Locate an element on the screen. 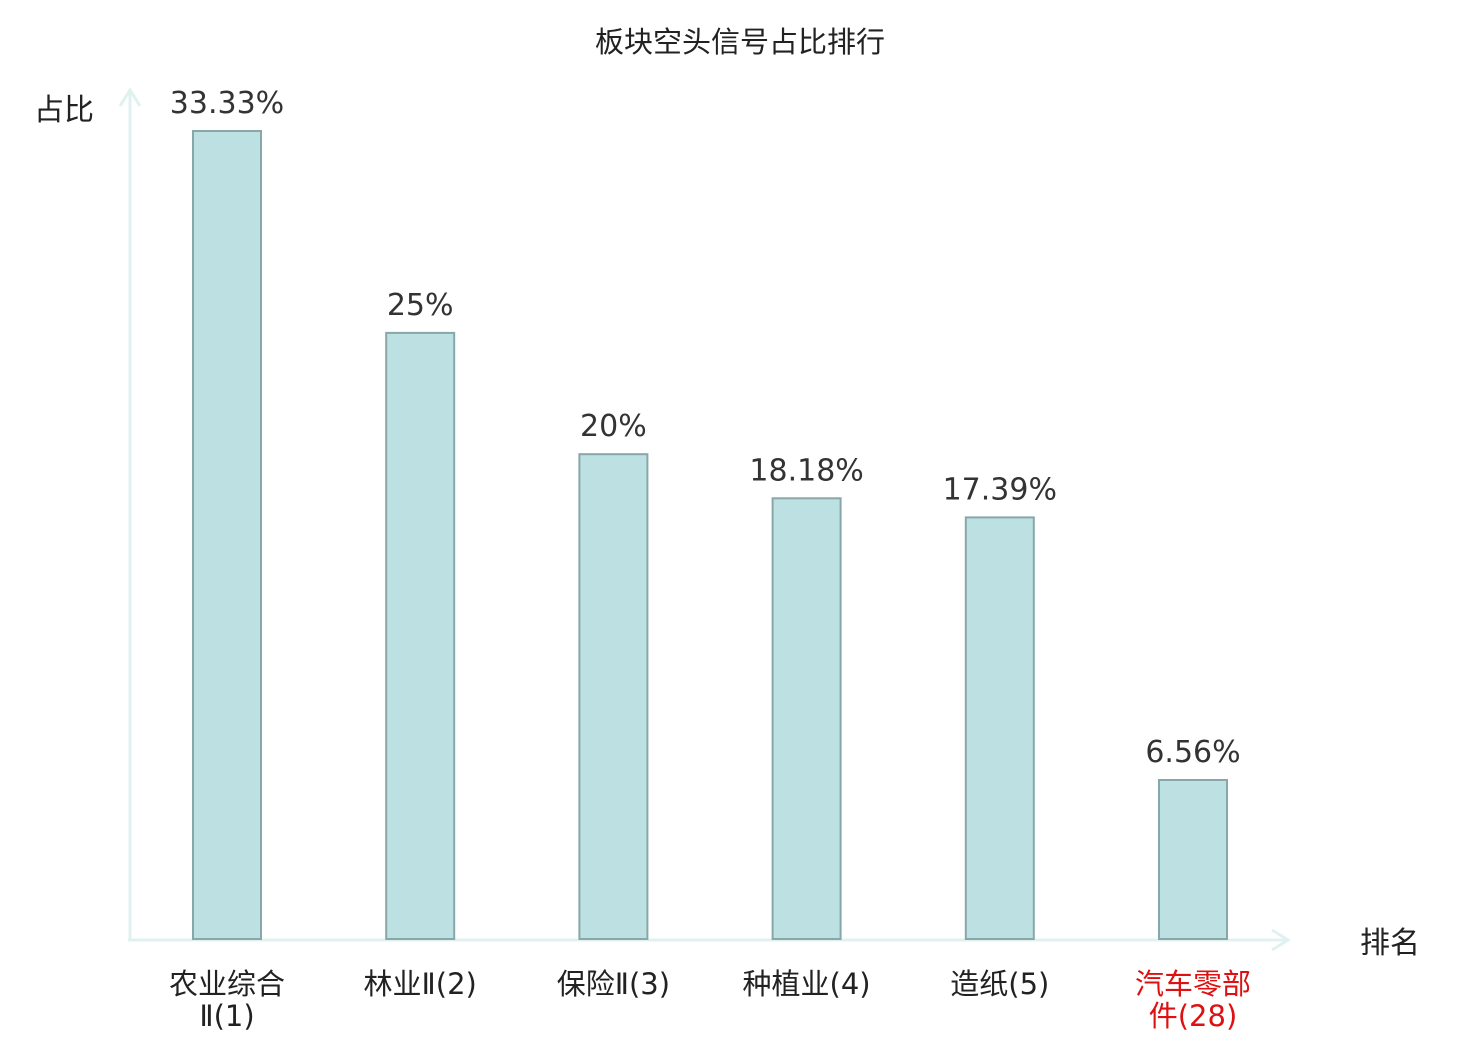  category-label-2: 林业Ⅱ(2) is located at coordinates (420, 984).